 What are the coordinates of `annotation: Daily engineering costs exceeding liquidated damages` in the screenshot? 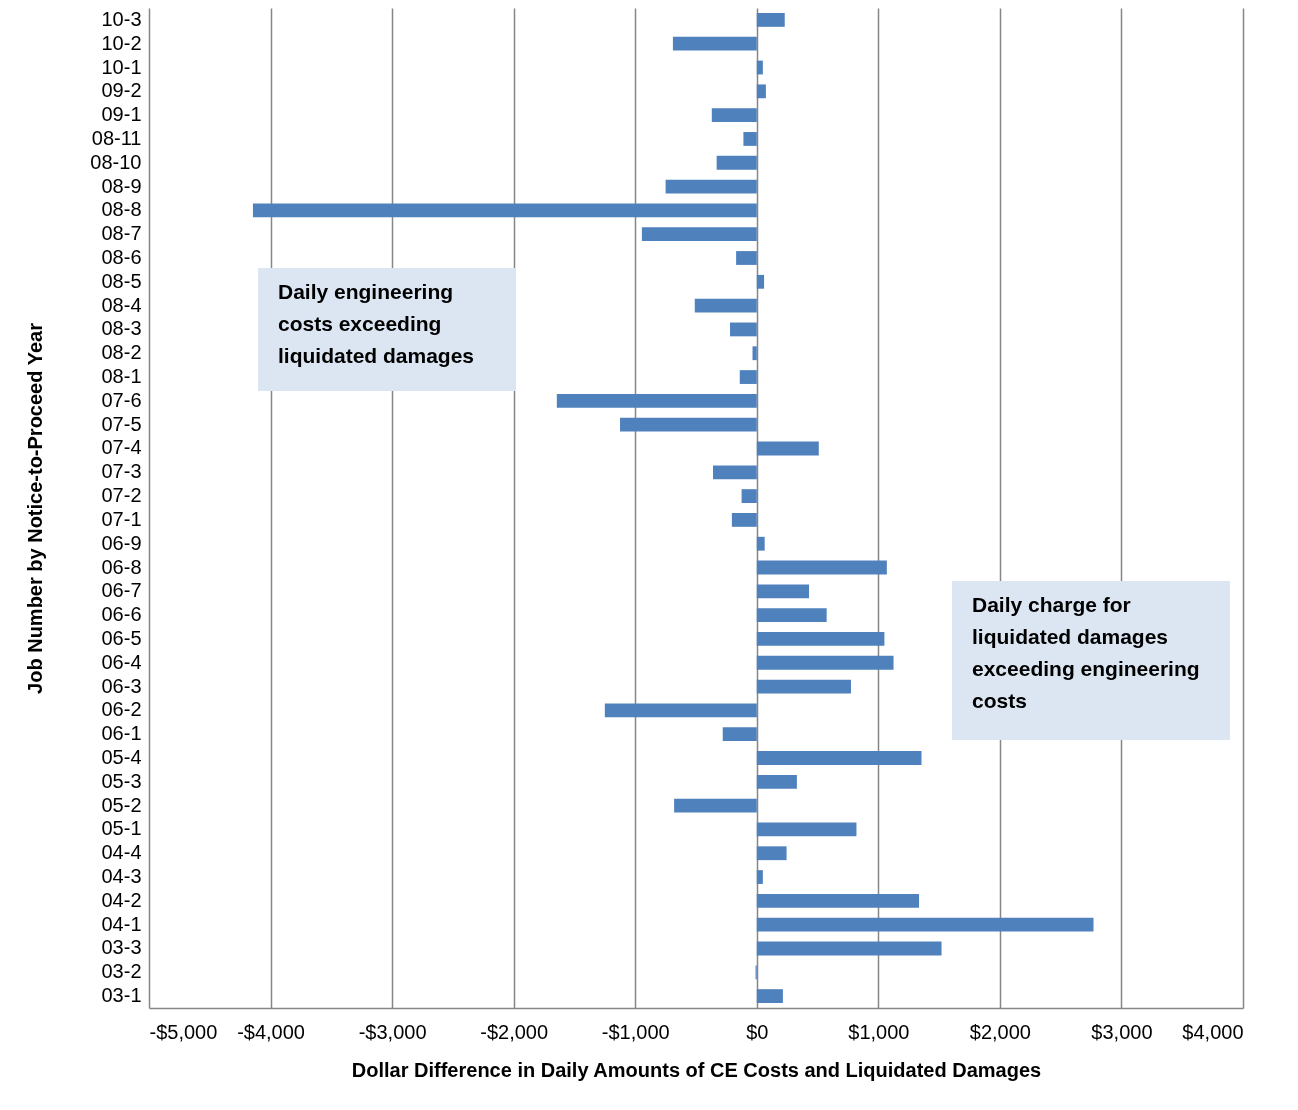 It's located at (376, 323).